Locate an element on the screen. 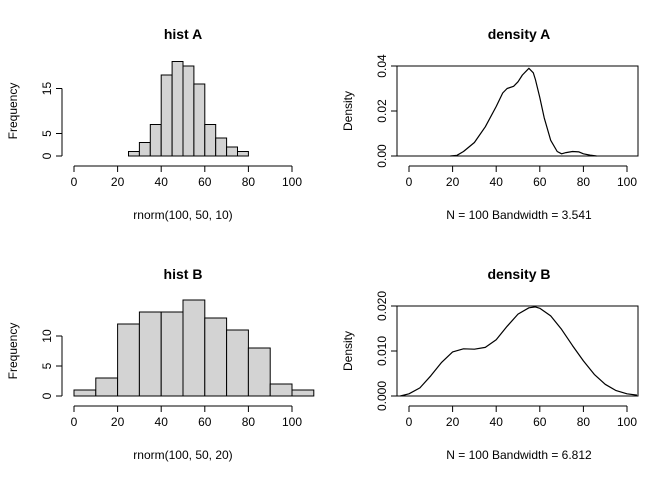  density-a-y-axis: 0.00 0.02 0.04 is located at coordinates (386, 111).